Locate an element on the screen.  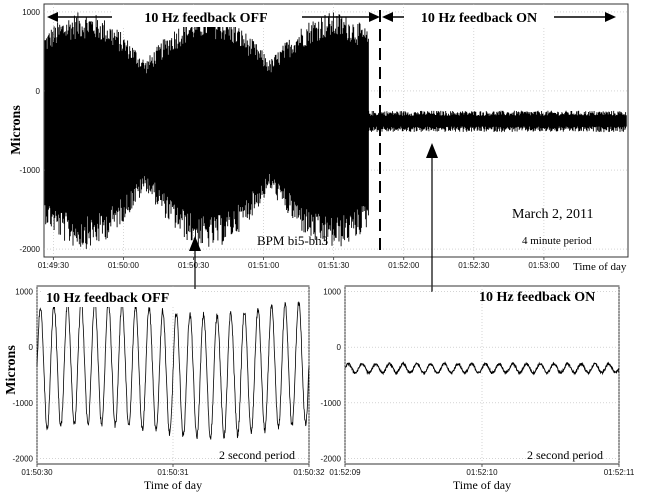
bl-x-ticks: 01:50:30 01:50:31 01:50:32 is located at coordinates (173, 472).